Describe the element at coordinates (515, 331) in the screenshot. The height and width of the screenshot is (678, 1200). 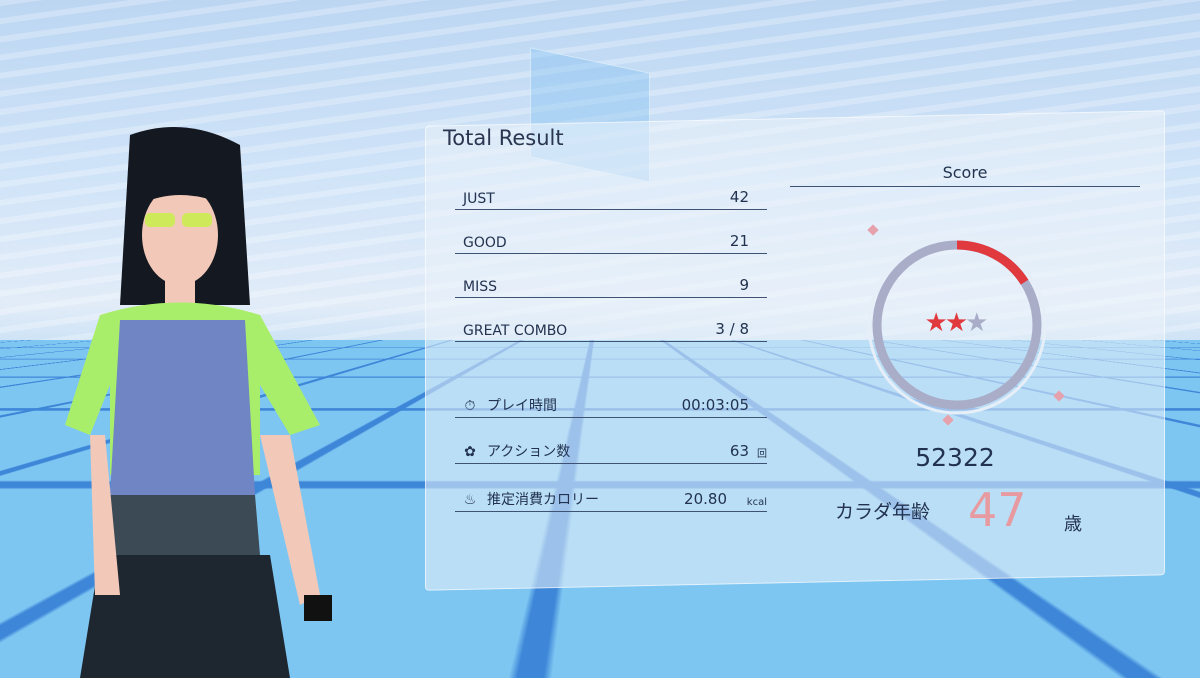
I see `row-label: GREAT COMBO` at that location.